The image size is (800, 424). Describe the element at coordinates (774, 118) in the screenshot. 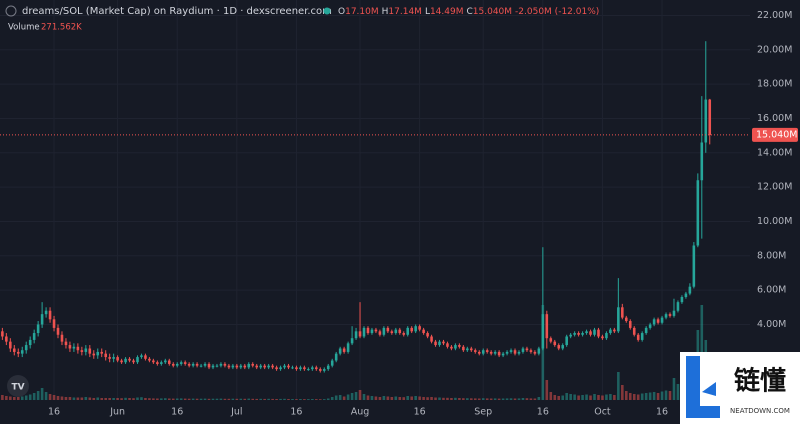

I see `y-tick-label: 16.00M` at that location.